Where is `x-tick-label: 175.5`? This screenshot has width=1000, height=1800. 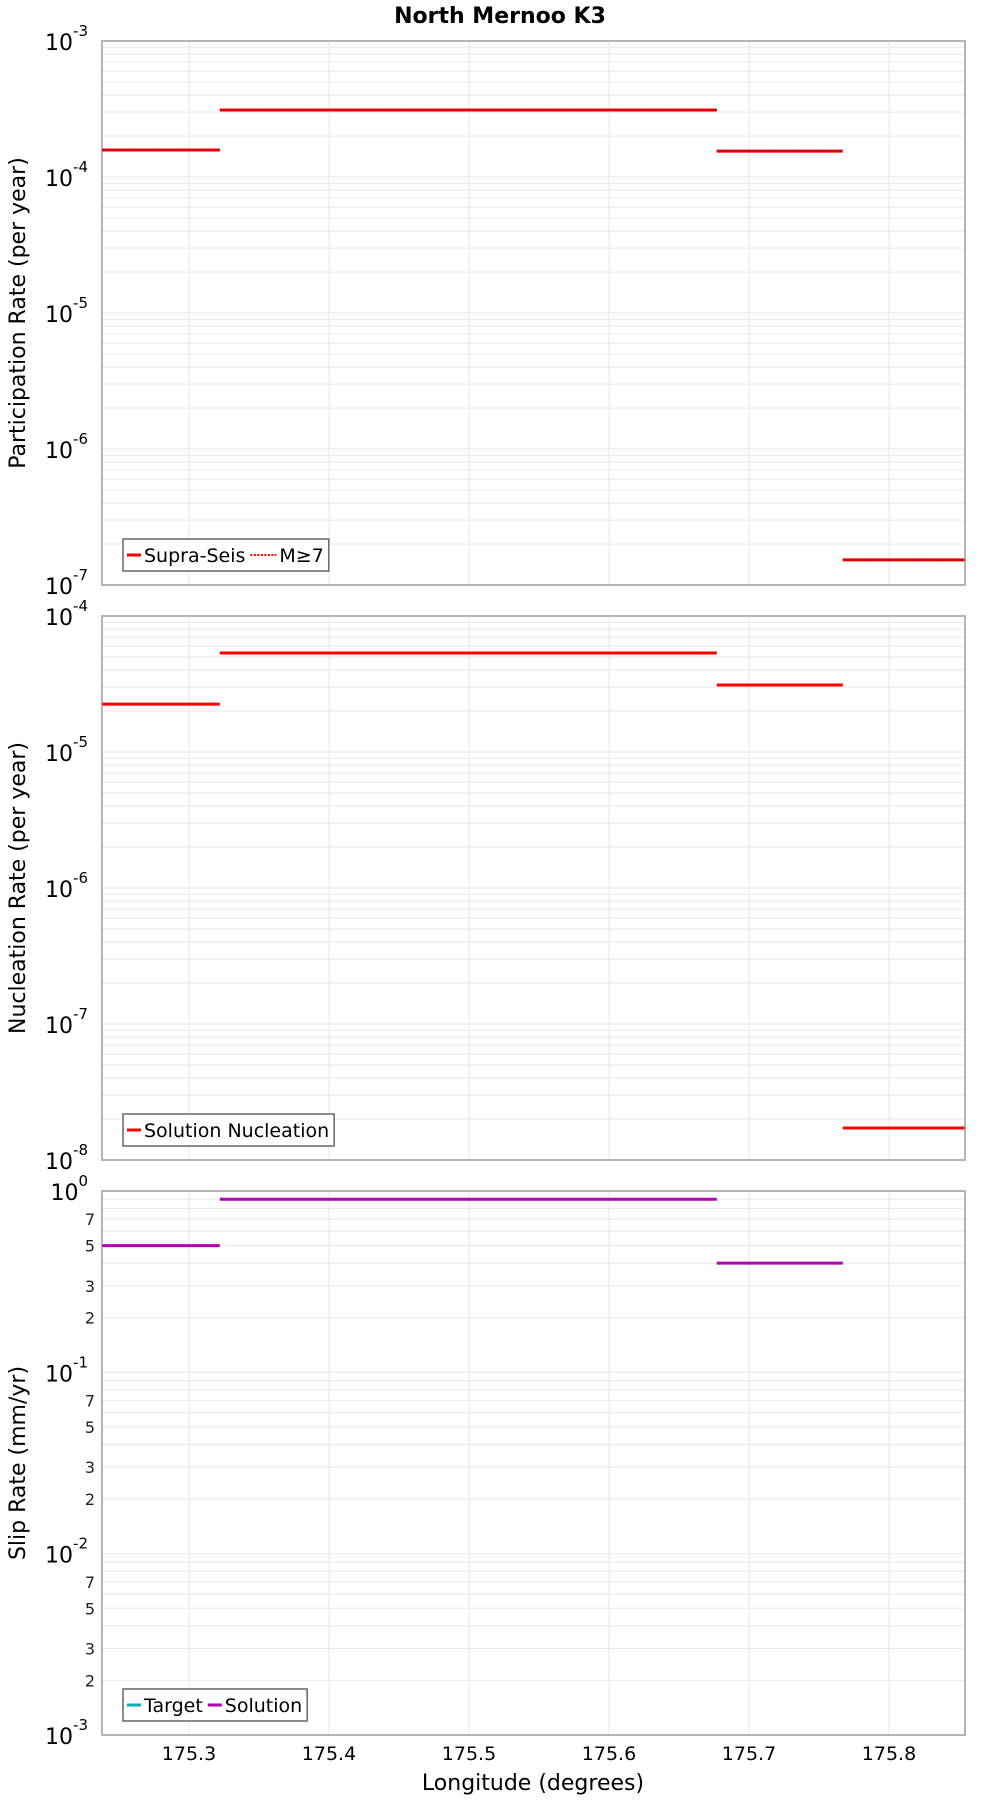
x-tick-label: 175.5 is located at coordinates (469, 1754).